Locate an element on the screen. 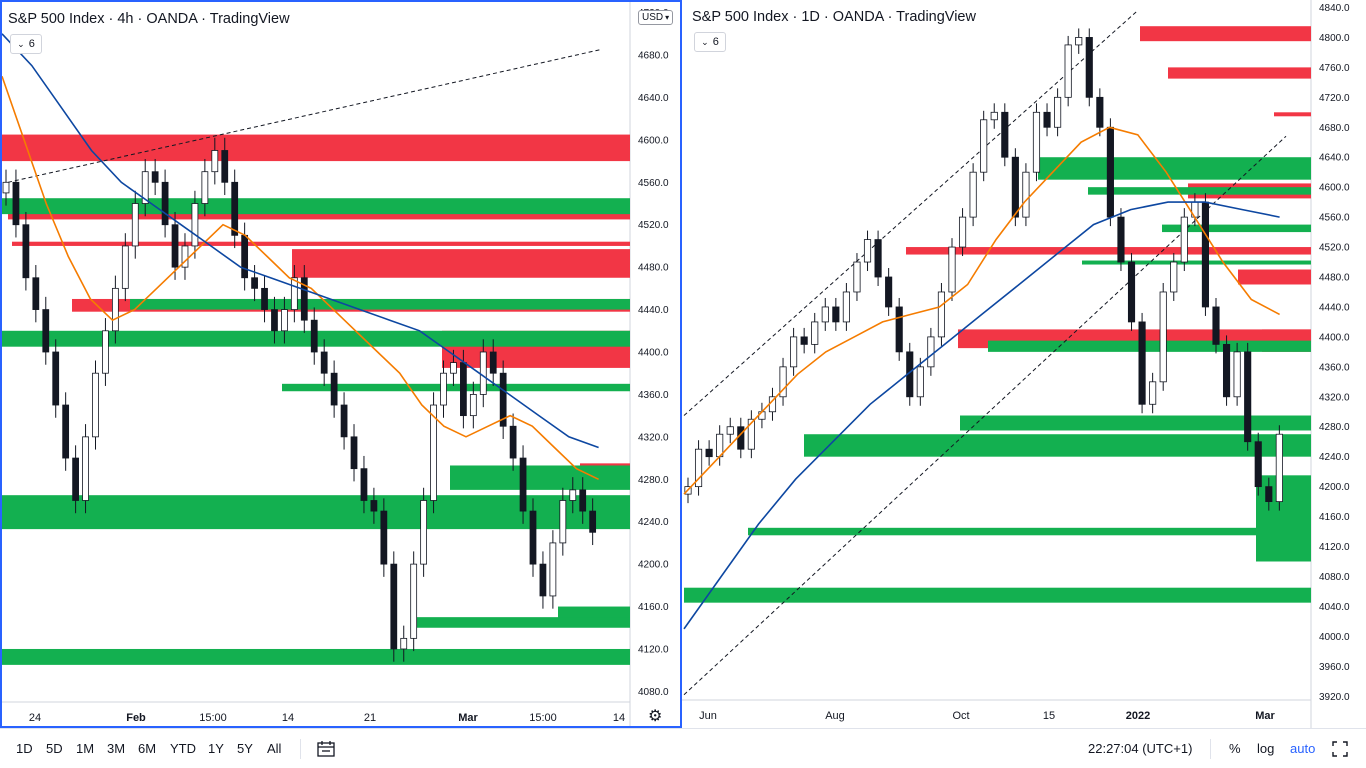  timeframe-6m: 6M is located at coordinates (147, 748).